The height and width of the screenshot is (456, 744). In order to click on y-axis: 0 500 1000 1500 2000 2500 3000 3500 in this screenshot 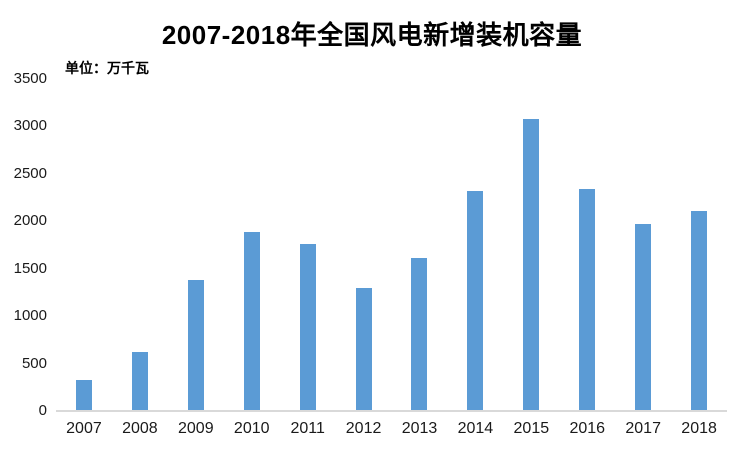, I will do `click(23, 244)`.